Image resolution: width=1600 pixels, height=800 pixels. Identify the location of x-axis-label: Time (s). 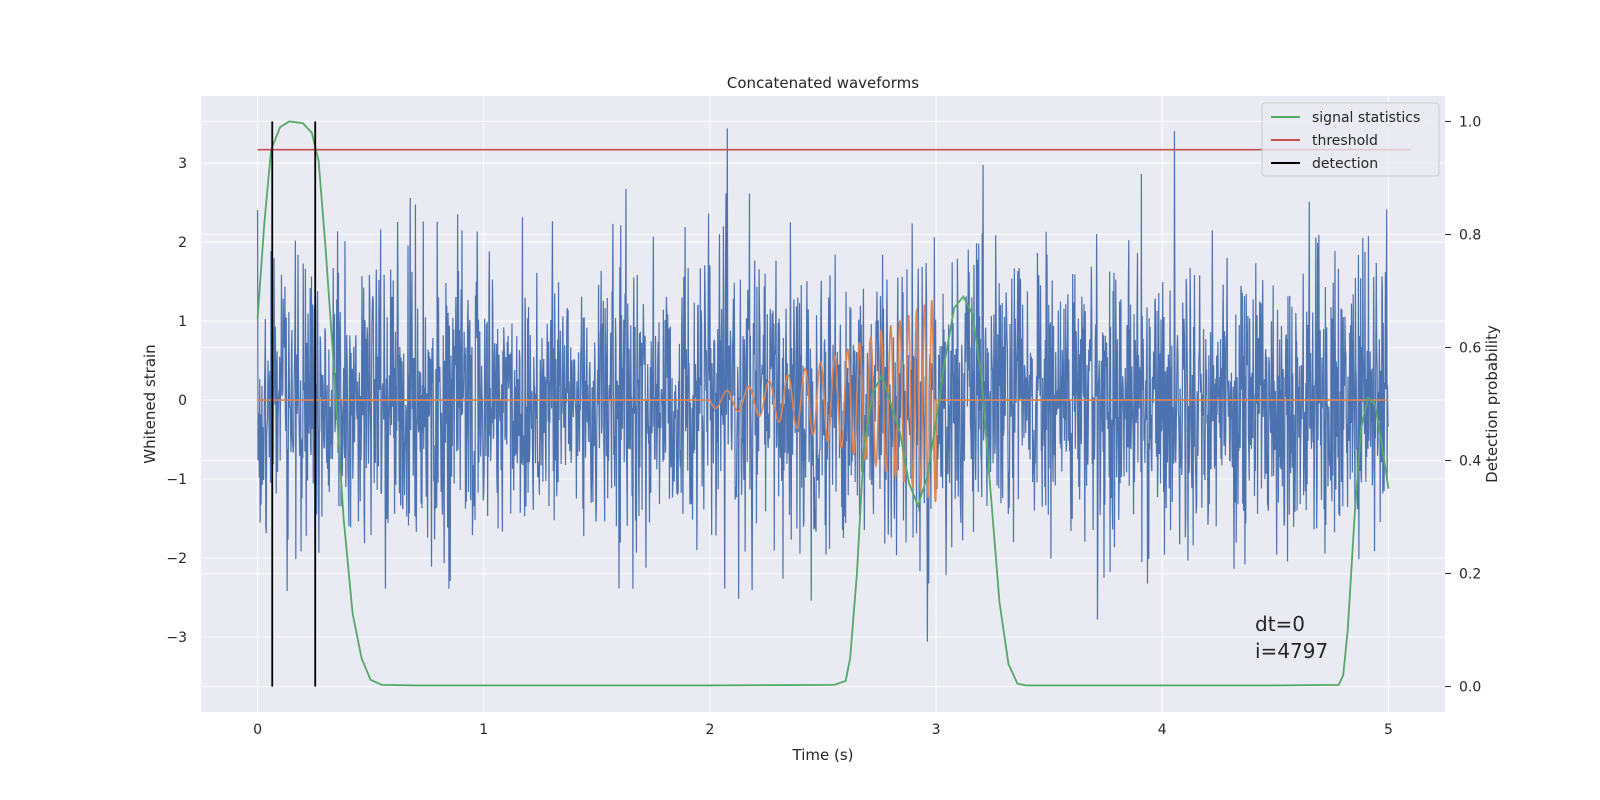
(823, 755).